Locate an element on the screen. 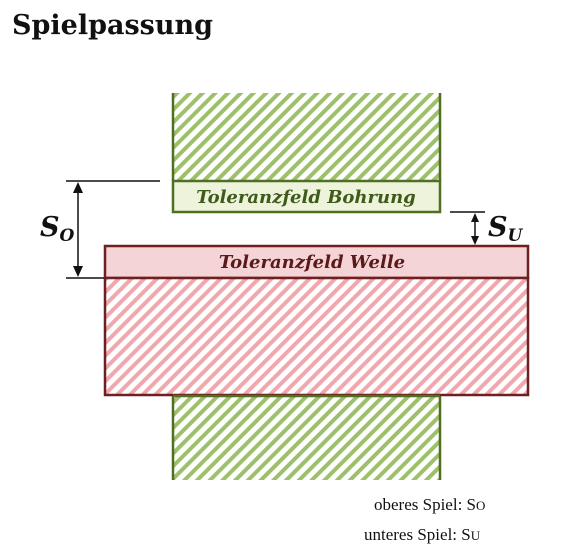  bore-tolerance-zone: Toleranzfeld Bohrung is located at coordinates (306, 196).